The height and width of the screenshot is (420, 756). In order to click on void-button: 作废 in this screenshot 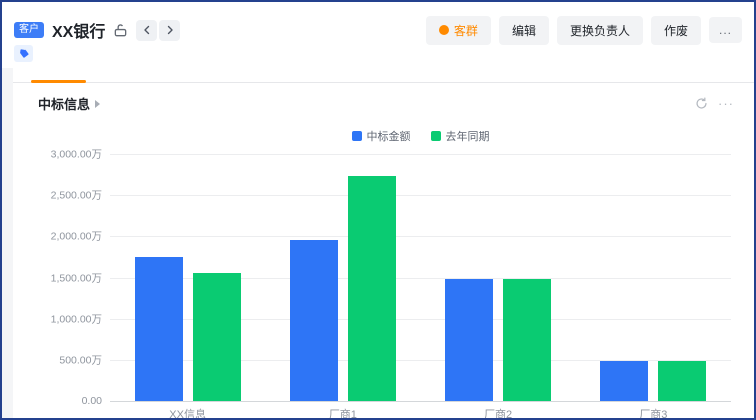, I will do `click(675, 30)`.